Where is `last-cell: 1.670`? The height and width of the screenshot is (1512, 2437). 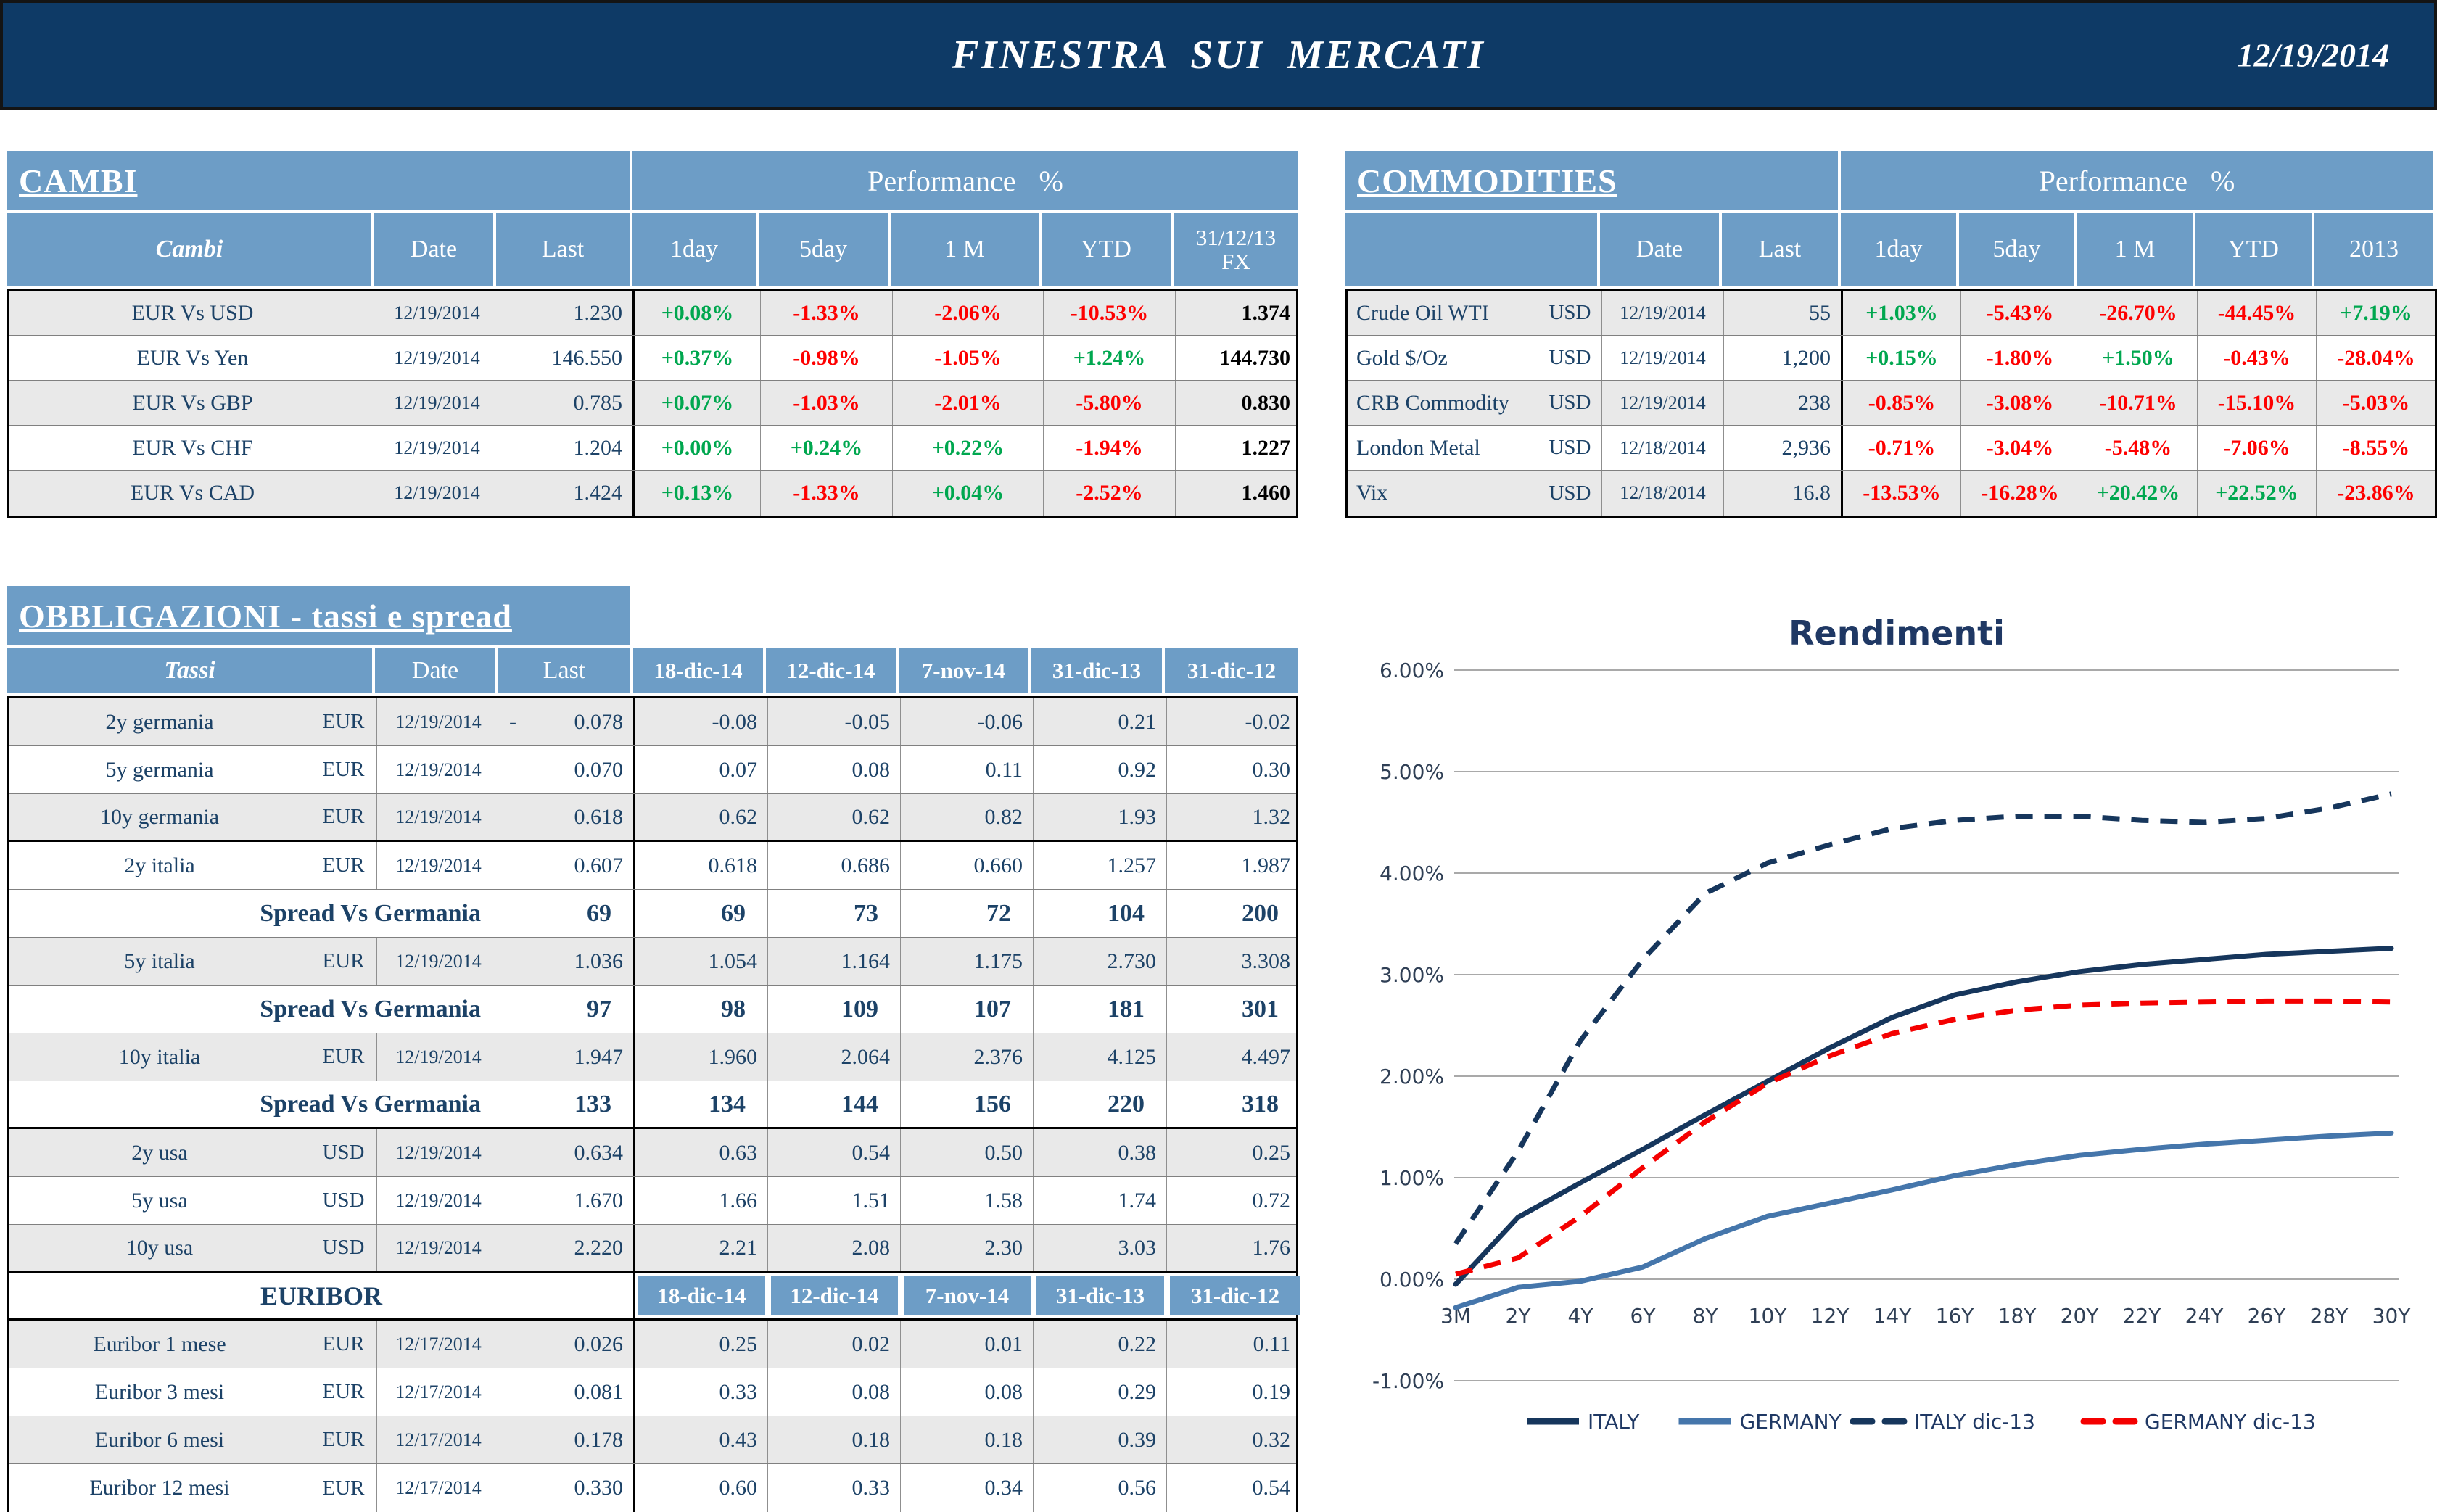
last-cell: 1.670 is located at coordinates (567, 1200).